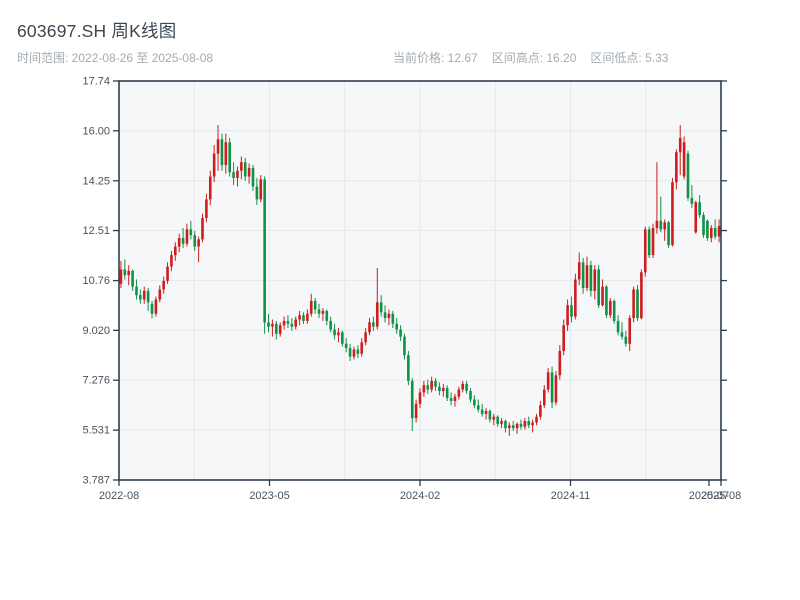  I want to click on y-axis-label: 16.00, so click(96, 131).